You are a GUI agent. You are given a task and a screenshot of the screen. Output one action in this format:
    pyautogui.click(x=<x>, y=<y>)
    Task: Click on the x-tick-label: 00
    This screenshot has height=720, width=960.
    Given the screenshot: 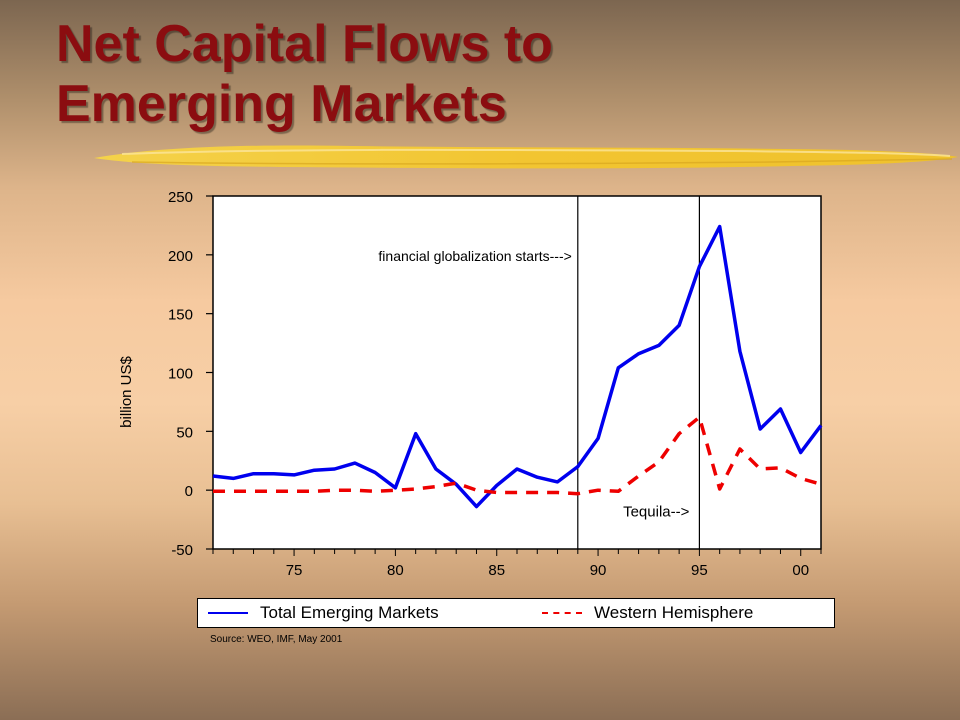 What is the action you would take?
    pyautogui.click(x=800, y=570)
    